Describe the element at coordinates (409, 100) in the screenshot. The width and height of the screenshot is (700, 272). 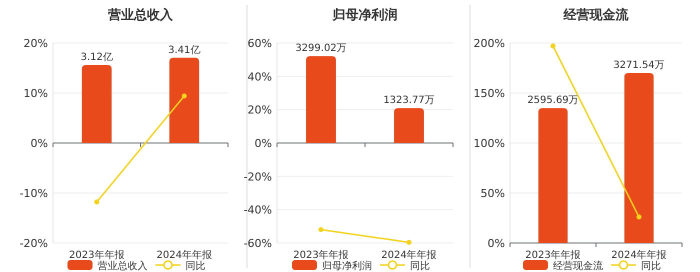
I see `data-label: 1323.77万` at that location.